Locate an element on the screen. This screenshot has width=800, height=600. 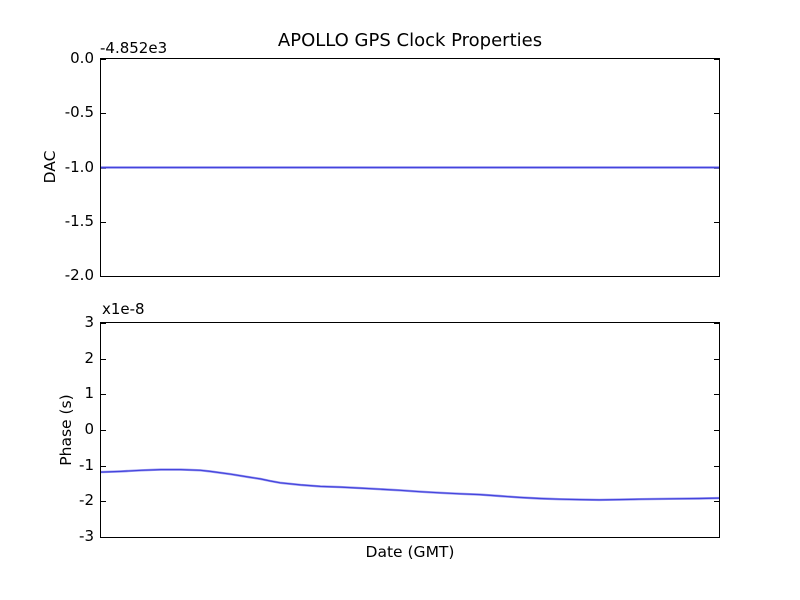
date-xlabel: Date (GMT) is located at coordinates (410, 552).